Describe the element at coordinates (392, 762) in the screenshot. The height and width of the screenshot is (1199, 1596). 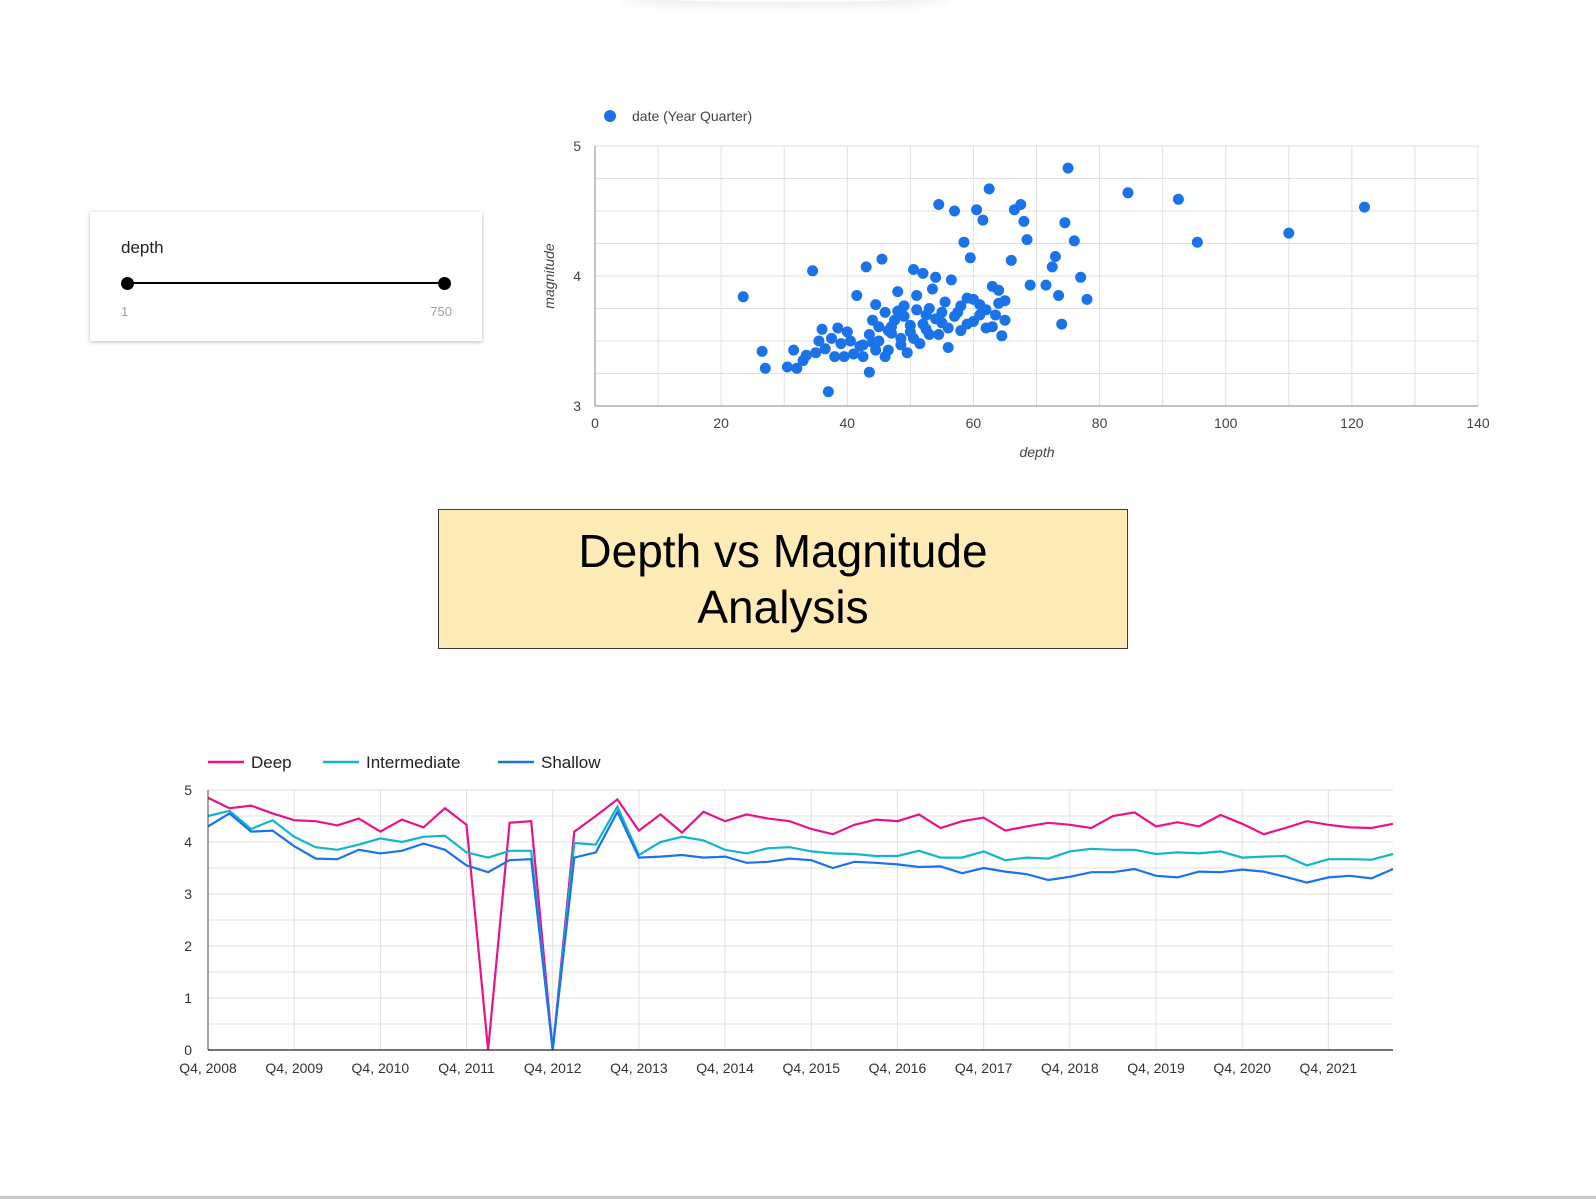
I see `line-legend-item: Intermediate` at that location.